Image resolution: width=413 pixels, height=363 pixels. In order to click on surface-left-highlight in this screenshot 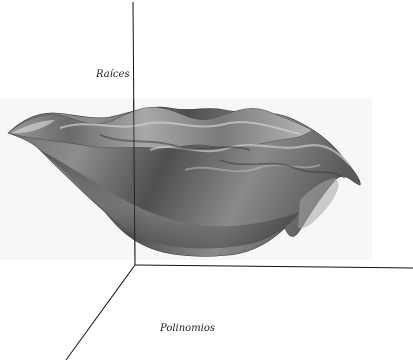, I will do `click(33, 127)`.